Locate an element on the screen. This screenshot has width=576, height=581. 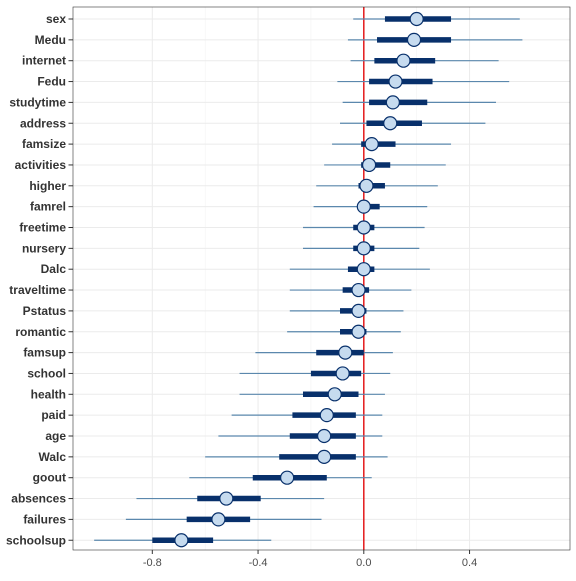
y-tick-label: Medu is located at coordinates (50, 40).